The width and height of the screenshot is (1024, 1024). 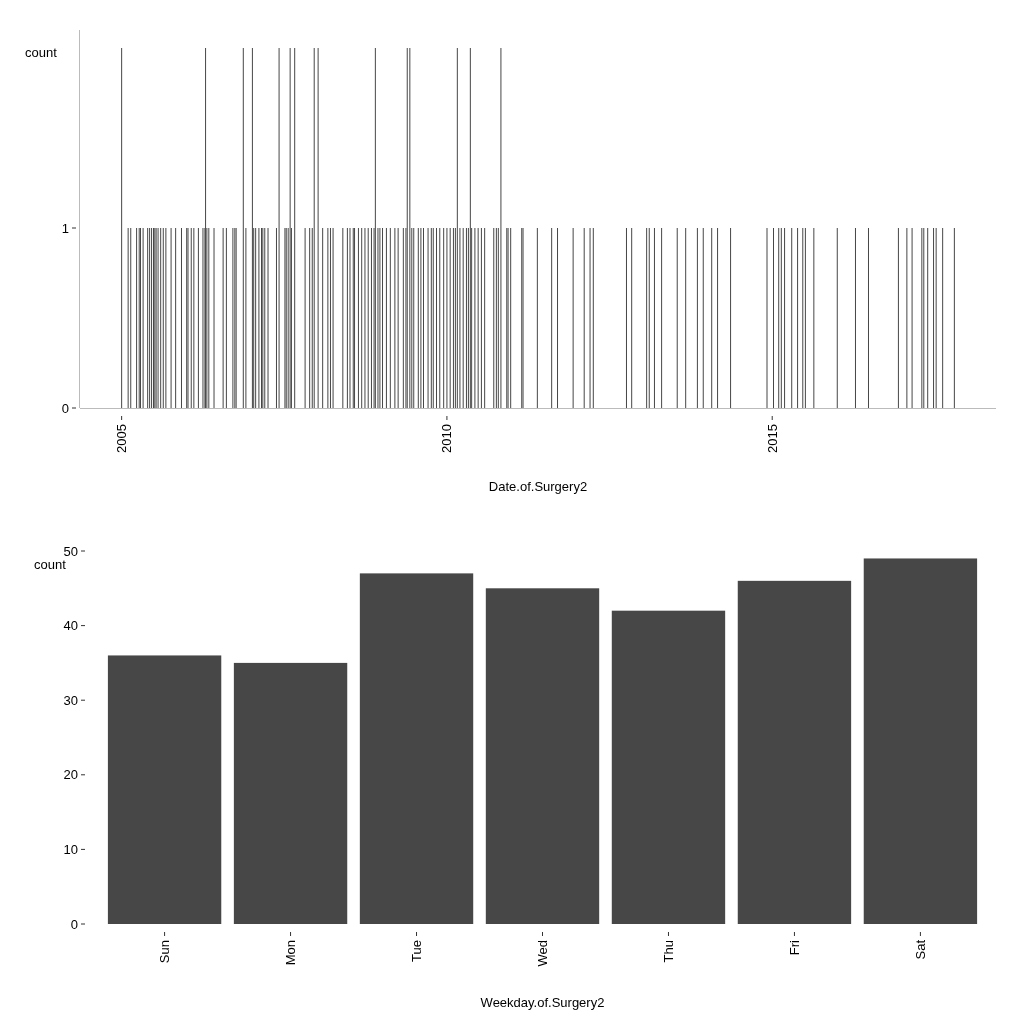 I want to click on y-tick-label: 50, so click(x=70, y=551).